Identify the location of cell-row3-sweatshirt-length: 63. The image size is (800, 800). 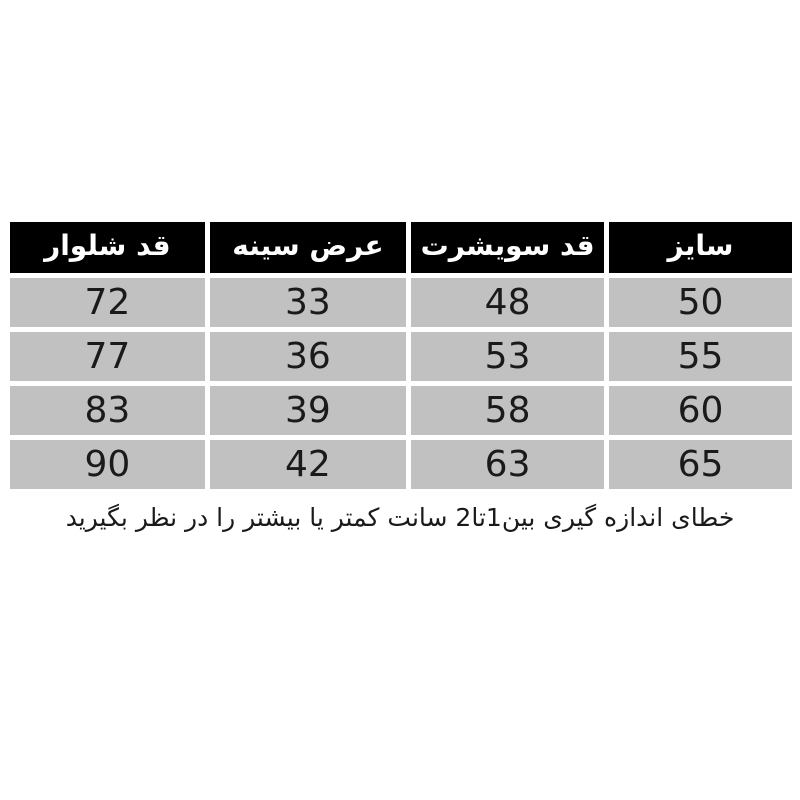
(507, 464).